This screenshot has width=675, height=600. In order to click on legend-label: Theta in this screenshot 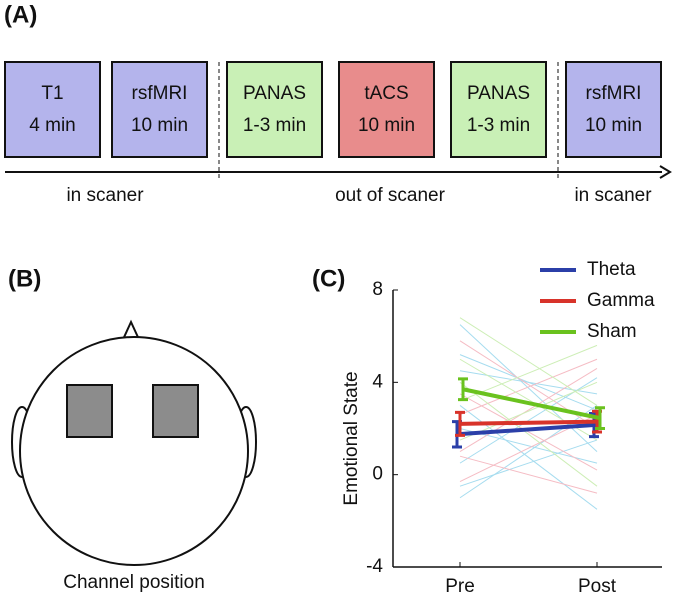, I will do `click(611, 269)`.